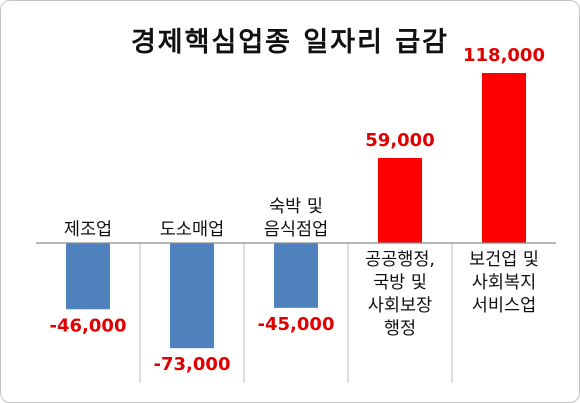  I want to click on category-label-line: 음식점업, so click(296, 230).